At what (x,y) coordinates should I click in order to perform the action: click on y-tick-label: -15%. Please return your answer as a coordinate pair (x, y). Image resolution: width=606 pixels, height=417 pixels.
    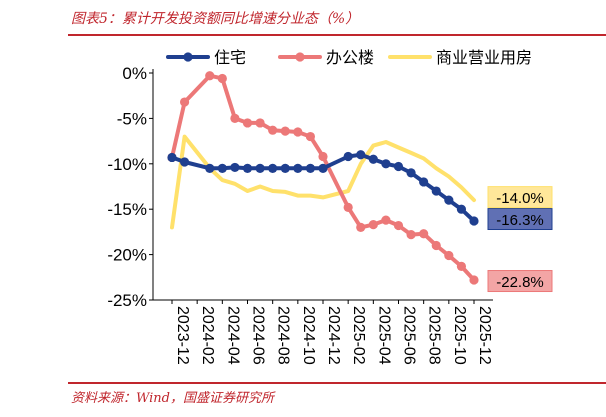
    Looking at the image, I should click on (127, 209).